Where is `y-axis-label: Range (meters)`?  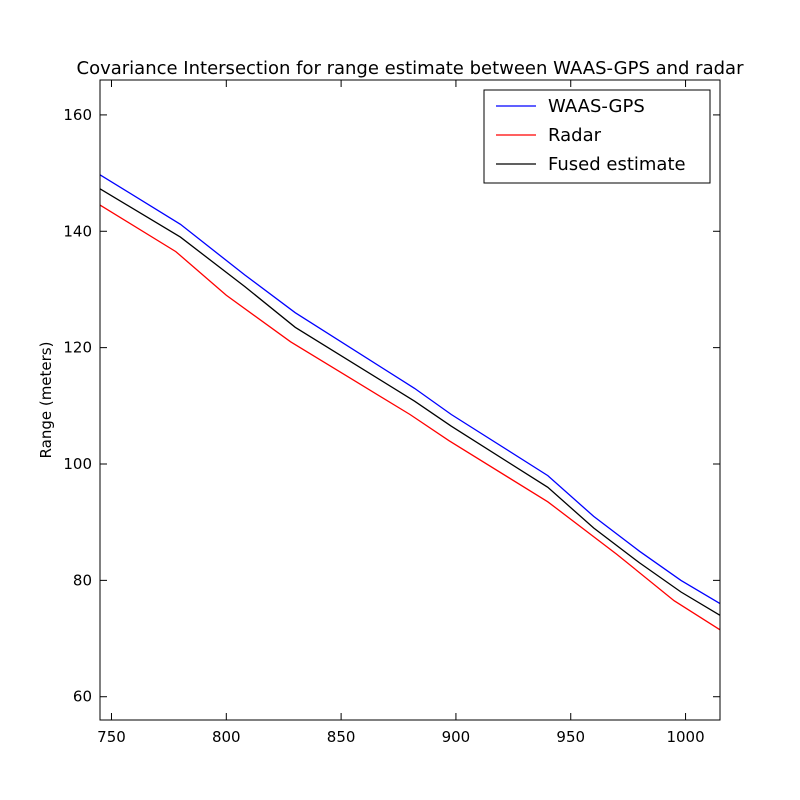
y-axis-label: Range (meters) is located at coordinates (46, 400).